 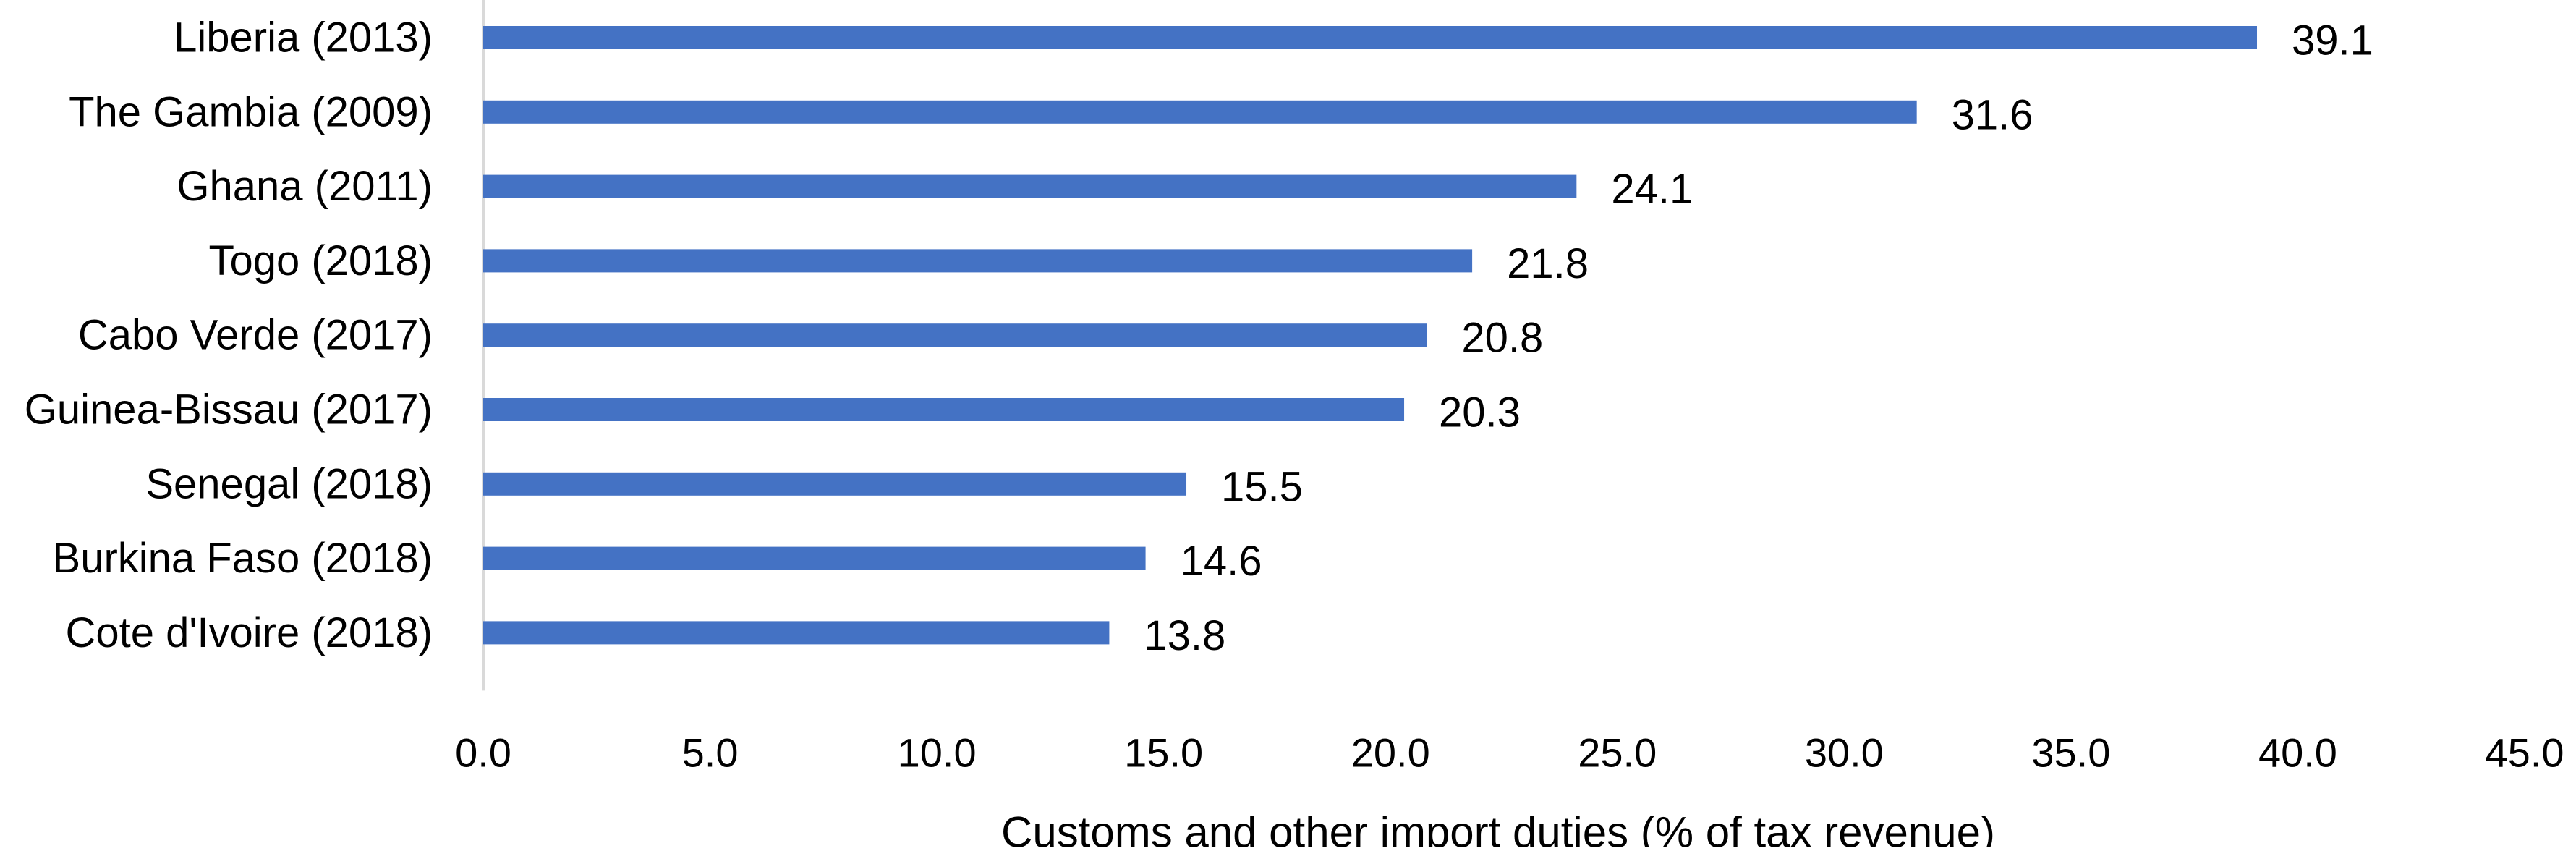 I want to click on x-tick-label: 45.0, so click(x=2525, y=753).